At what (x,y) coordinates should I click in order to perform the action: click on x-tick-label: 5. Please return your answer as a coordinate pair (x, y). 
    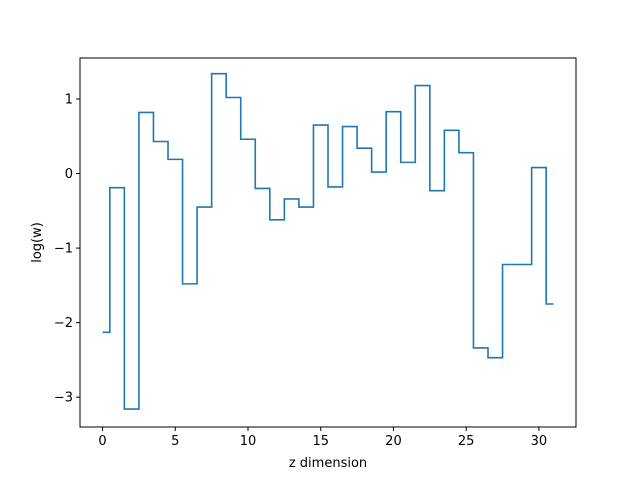
    Looking at the image, I should click on (175, 441).